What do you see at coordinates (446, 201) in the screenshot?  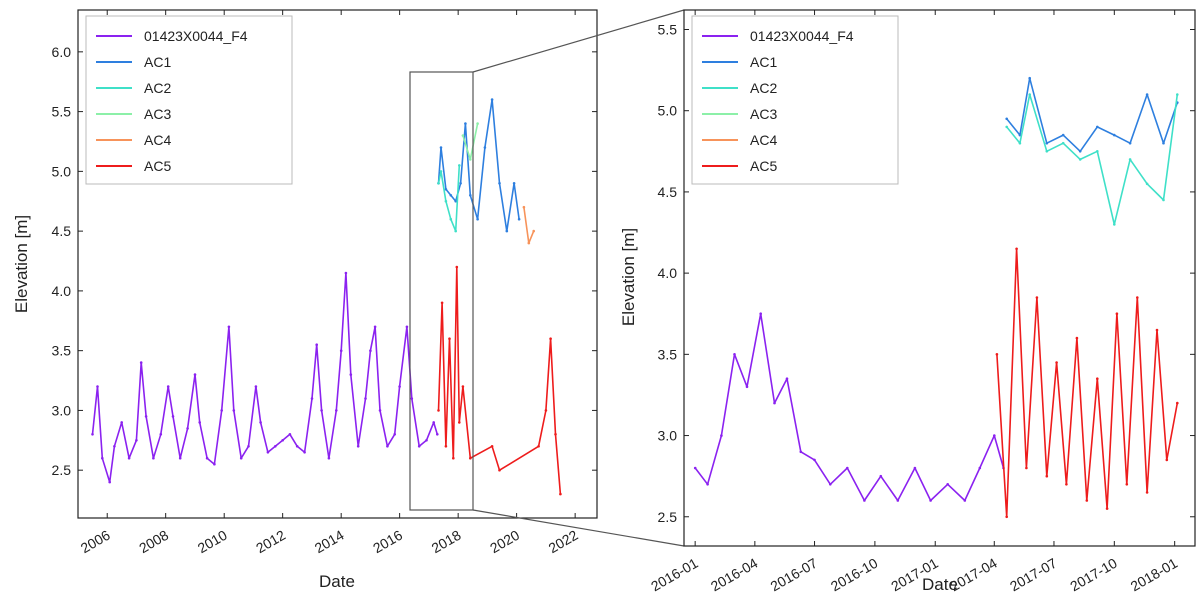 I see `left-series-ac2-point` at bounding box center [446, 201].